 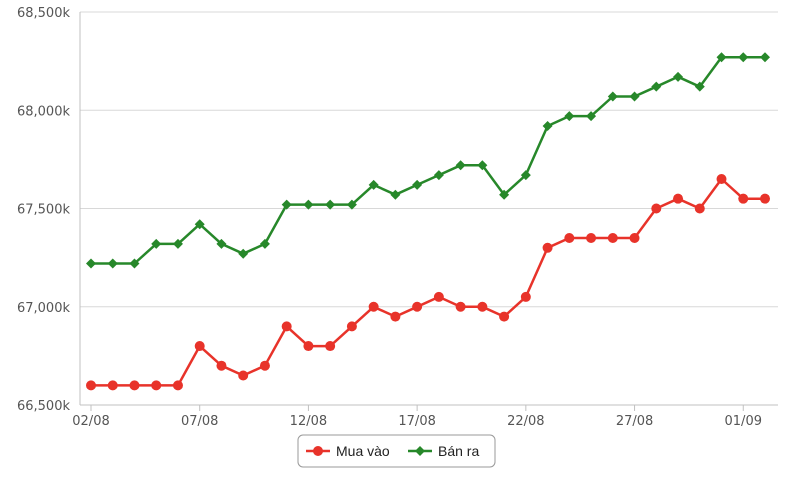 What do you see at coordinates (458, 451) in the screenshot?
I see `legend-label-ban-ra: Bán ra` at bounding box center [458, 451].